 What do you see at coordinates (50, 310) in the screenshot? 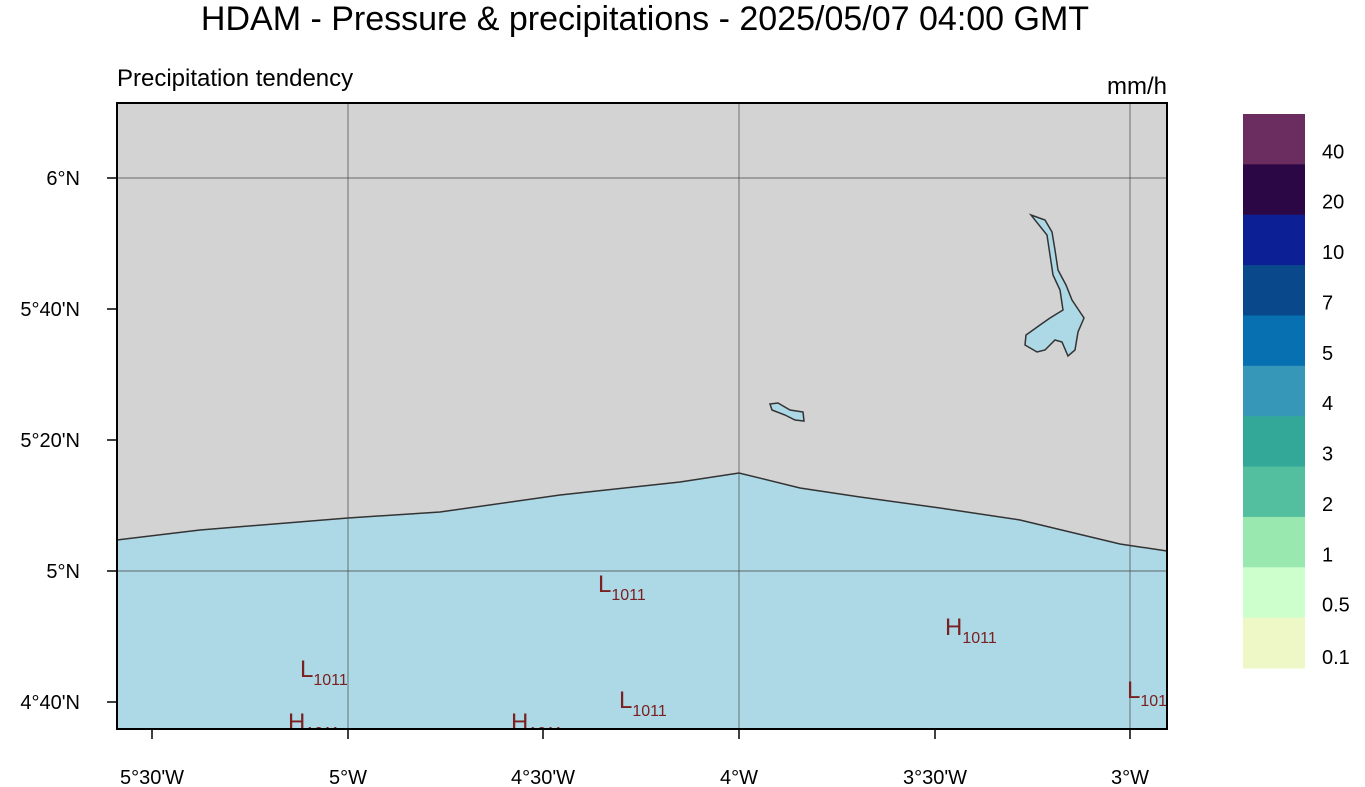
I see `lat-label: 5°40'N` at bounding box center [50, 310].